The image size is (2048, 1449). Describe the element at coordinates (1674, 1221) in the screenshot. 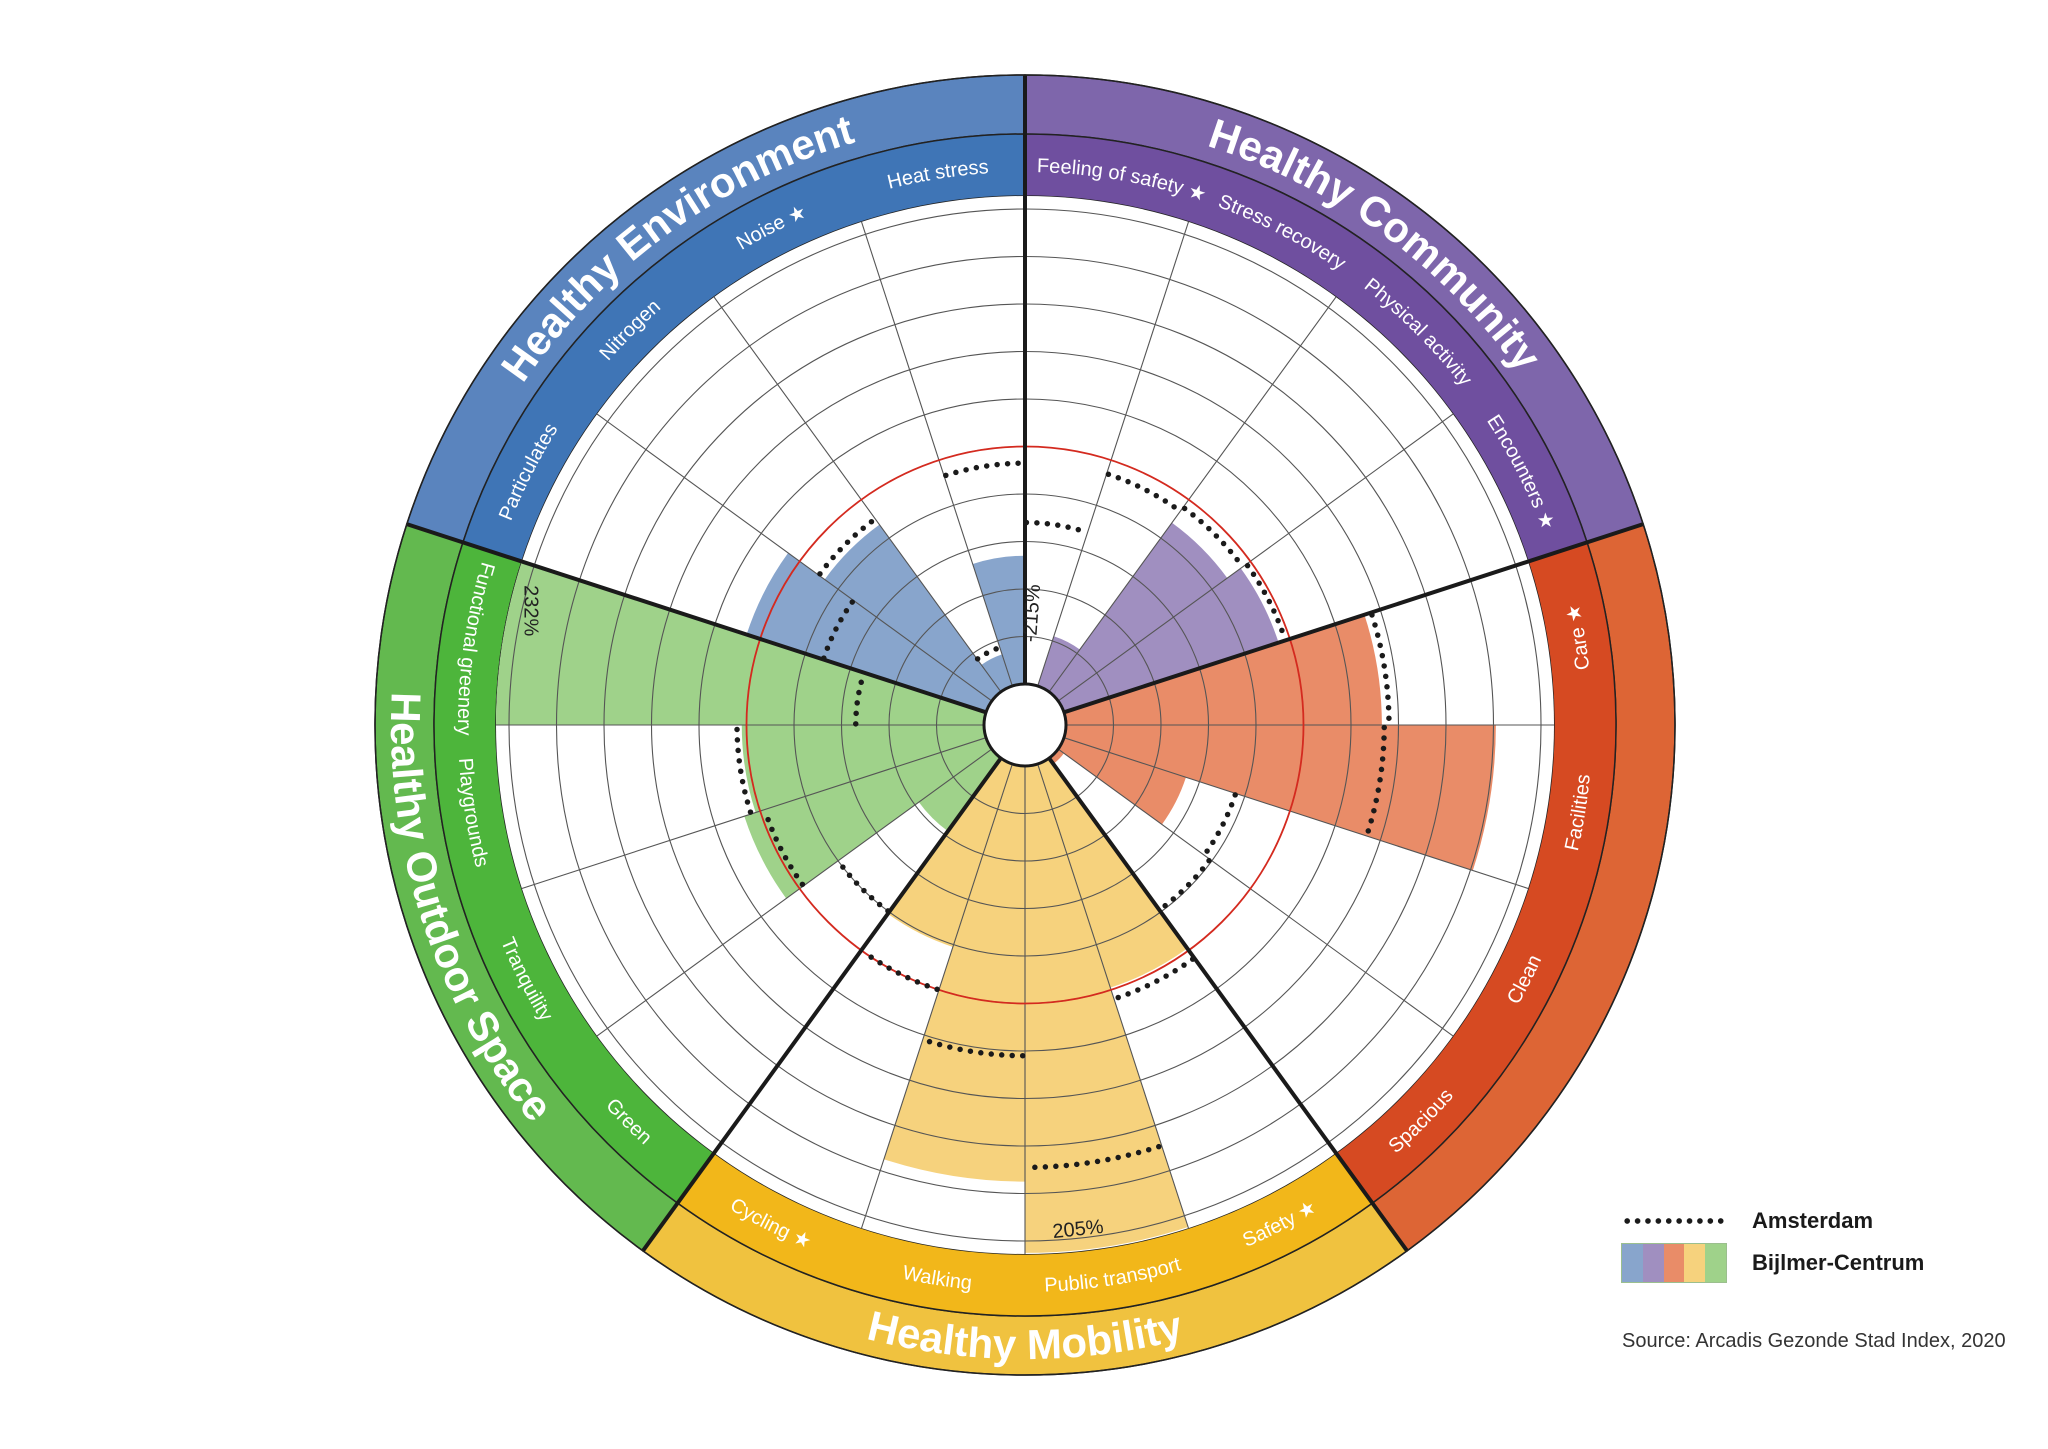

I see `dotted-line-swatch` at that location.